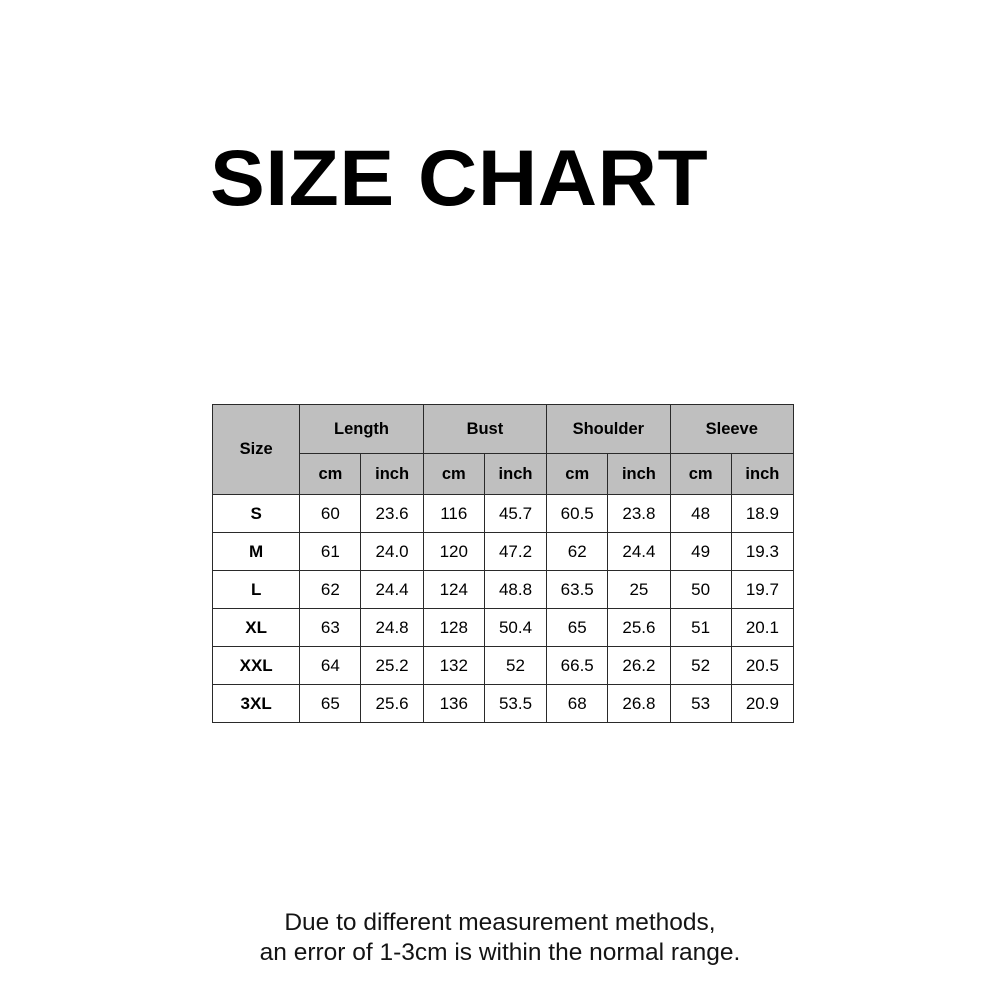 This screenshot has height=1001, width=1000. What do you see at coordinates (639, 627) in the screenshot?
I see `cell-shoulder-inch: 25.6` at bounding box center [639, 627].